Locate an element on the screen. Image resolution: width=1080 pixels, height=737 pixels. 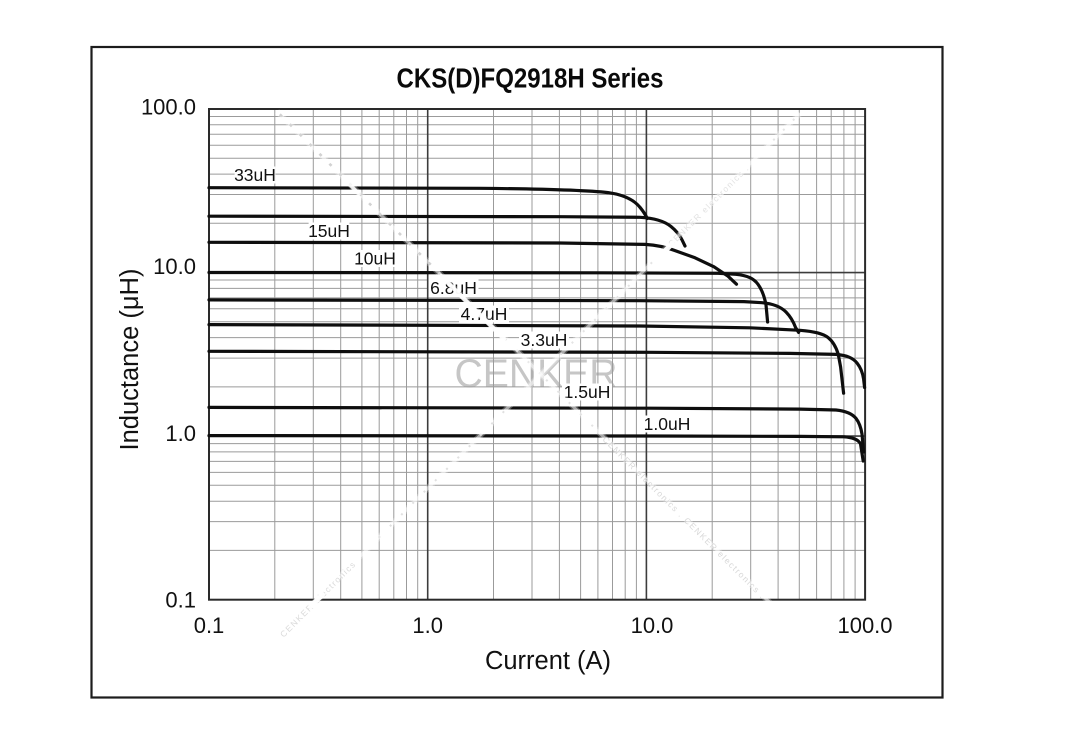
svg-text: 10uH is located at coordinates (375, 259).